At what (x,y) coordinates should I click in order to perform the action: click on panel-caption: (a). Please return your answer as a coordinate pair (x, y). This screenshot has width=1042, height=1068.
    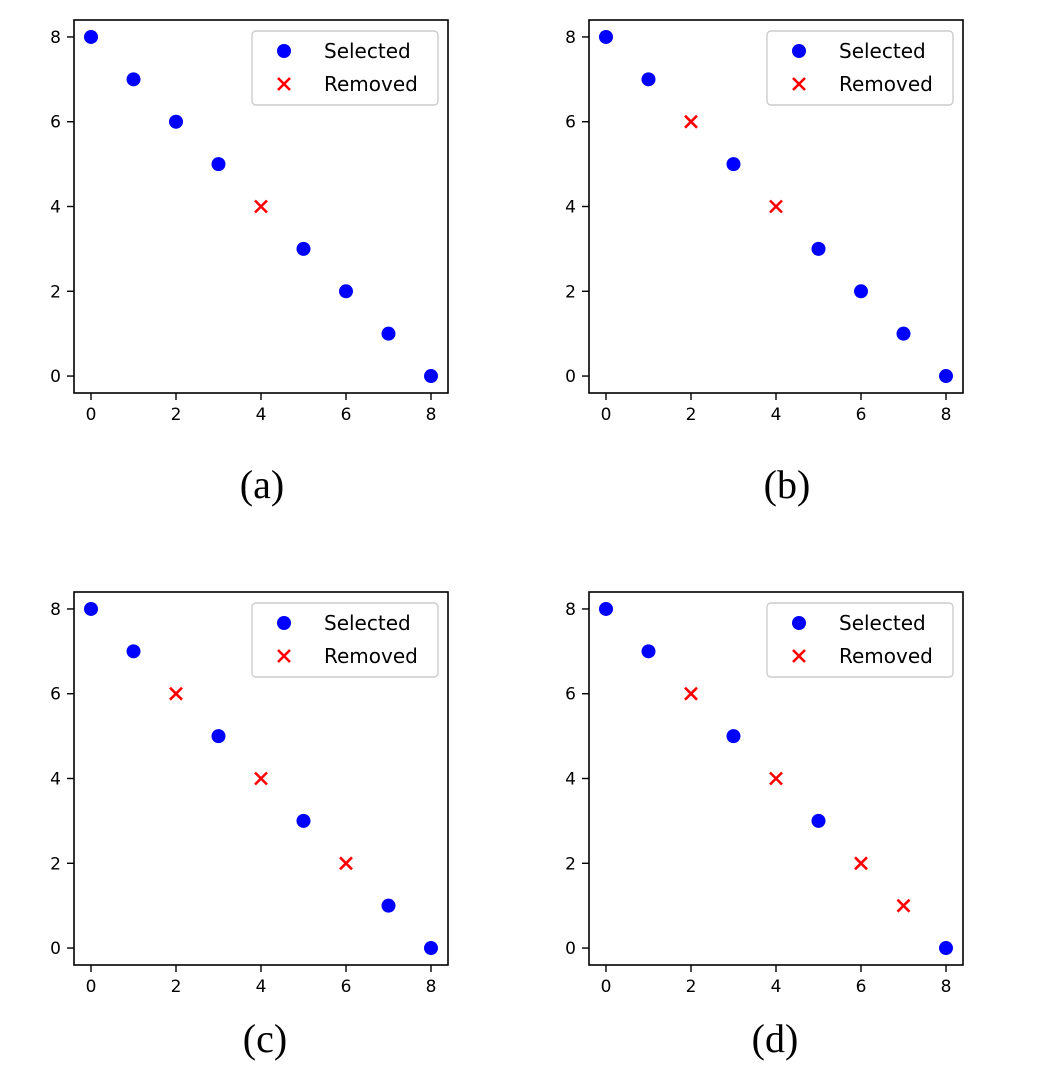
    Looking at the image, I should click on (262, 484).